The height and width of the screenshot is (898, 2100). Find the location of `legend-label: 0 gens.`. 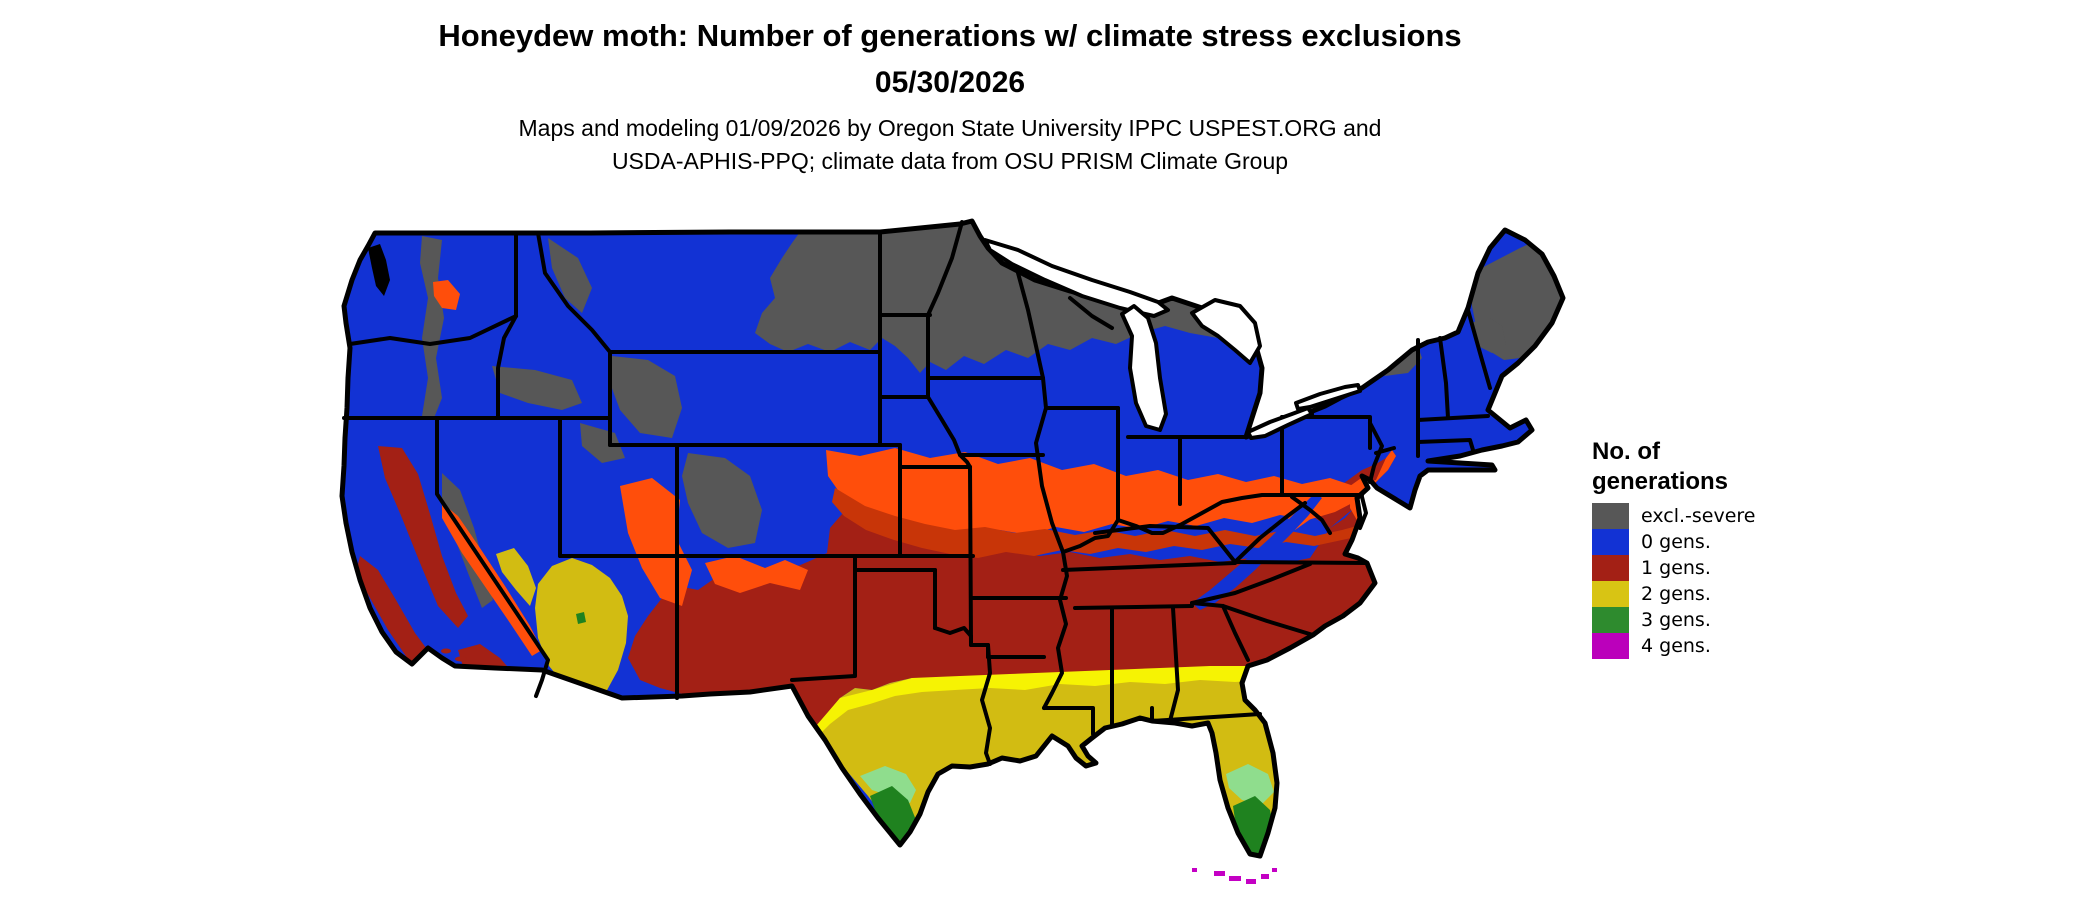

legend-label: 0 gens. is located at coordinates (1676, 542).